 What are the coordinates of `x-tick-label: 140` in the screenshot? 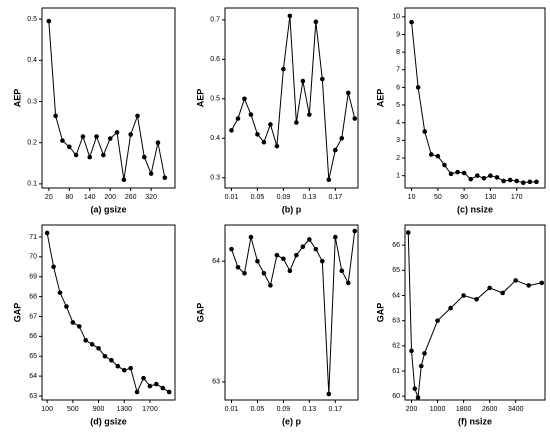 It's located at (90, 197).